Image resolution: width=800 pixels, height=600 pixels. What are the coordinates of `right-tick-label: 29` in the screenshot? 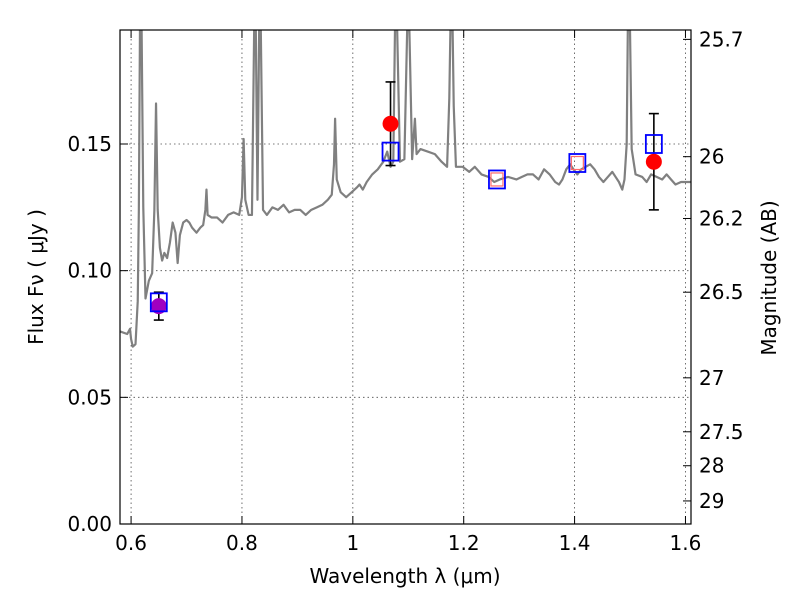 It's located at (711, 501).